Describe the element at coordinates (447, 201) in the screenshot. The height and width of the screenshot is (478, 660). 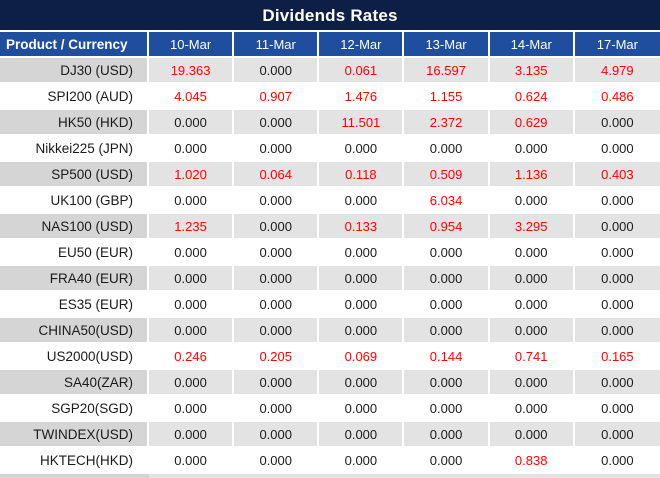
I see `rate-cell: 6.034` at that location.